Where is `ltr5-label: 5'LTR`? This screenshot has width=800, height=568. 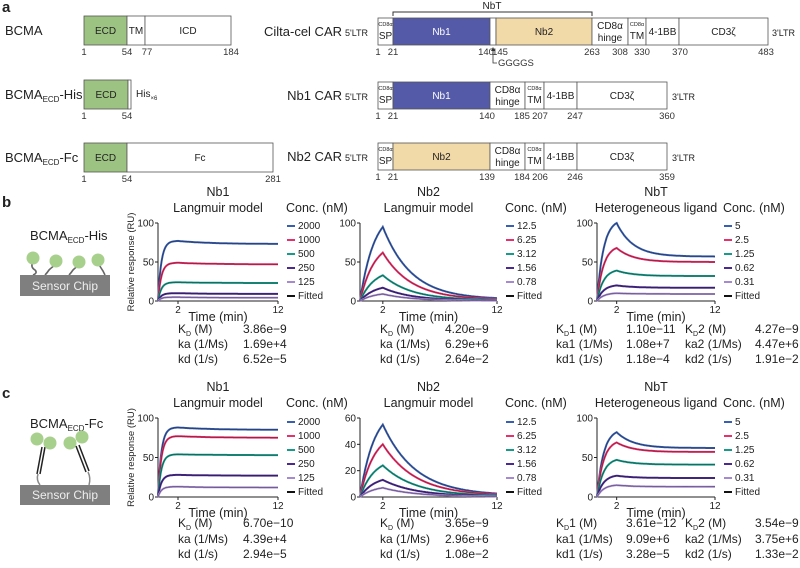 ltr5-label: 5'LTR is located at coordinates (357, 158).